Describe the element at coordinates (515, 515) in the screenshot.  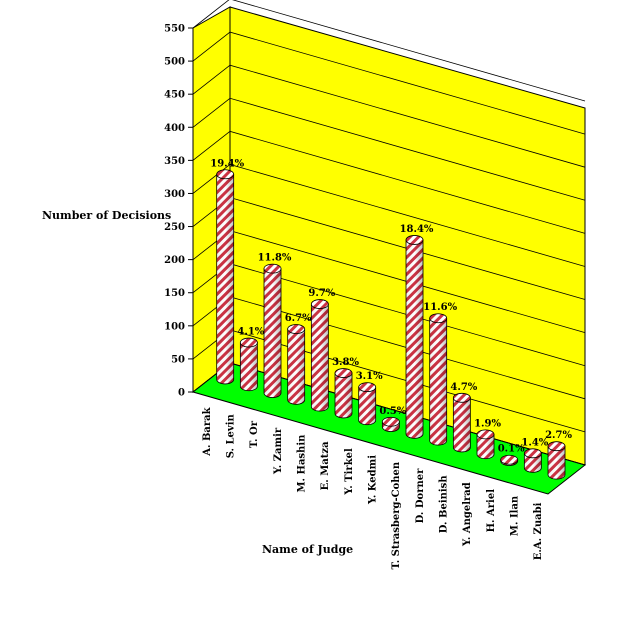
I see `x-tick-label: M. Ilan` at that location.